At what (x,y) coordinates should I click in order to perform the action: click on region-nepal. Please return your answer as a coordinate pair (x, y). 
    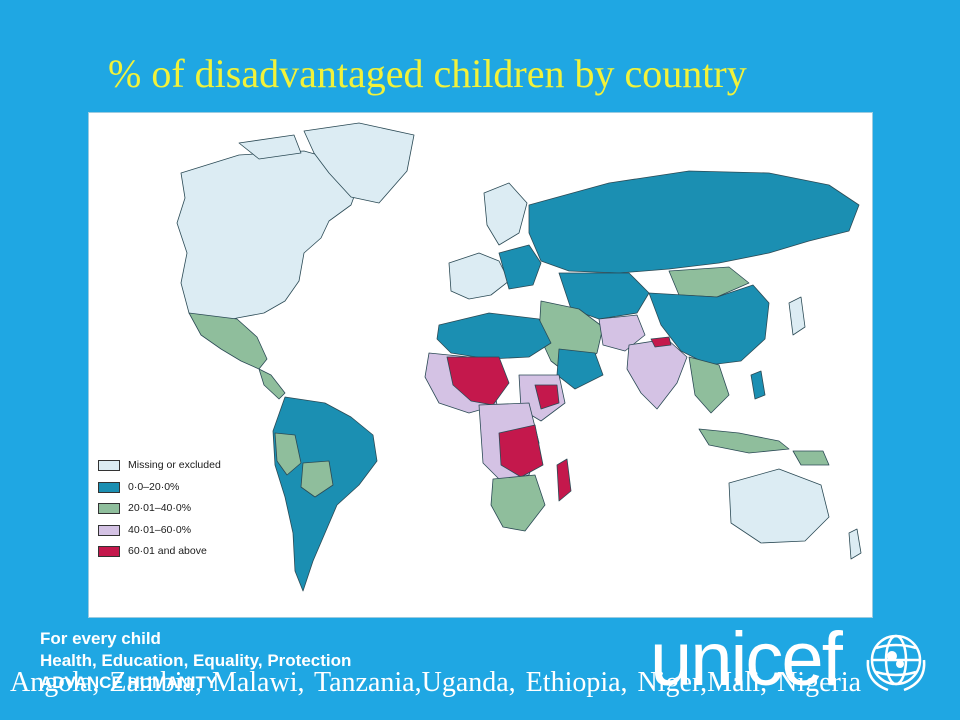
    Looking at the image, I should click on (661, 342).